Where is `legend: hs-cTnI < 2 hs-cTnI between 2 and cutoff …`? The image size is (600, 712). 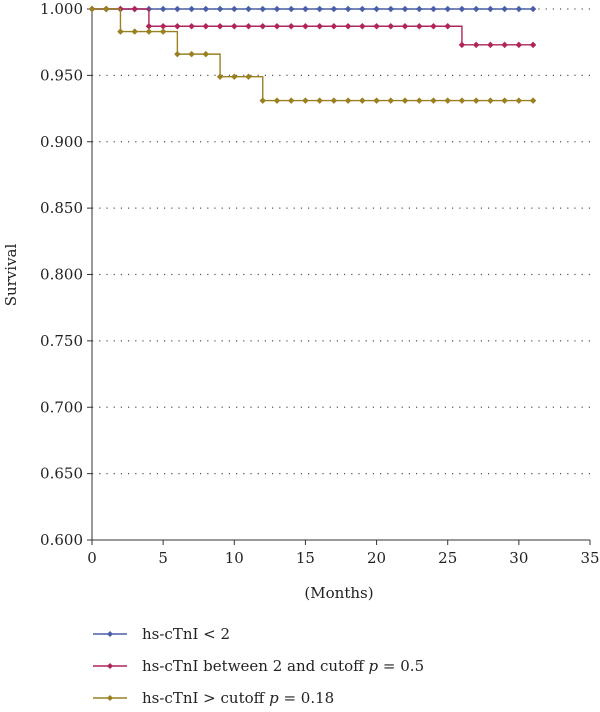 legend: hs-cTnI < 2 hs-cTnI between 2 and cutoff … is located at coordinates (258, 666).